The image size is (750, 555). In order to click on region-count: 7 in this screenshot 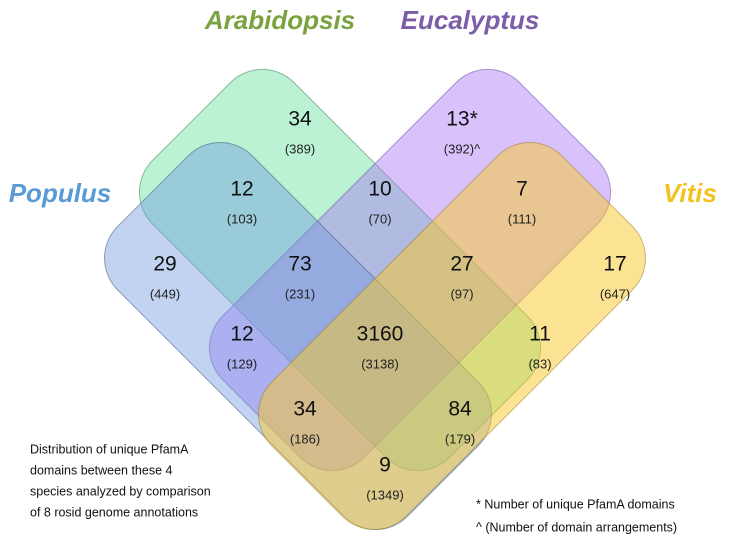, I will do `click(522, 189)`.